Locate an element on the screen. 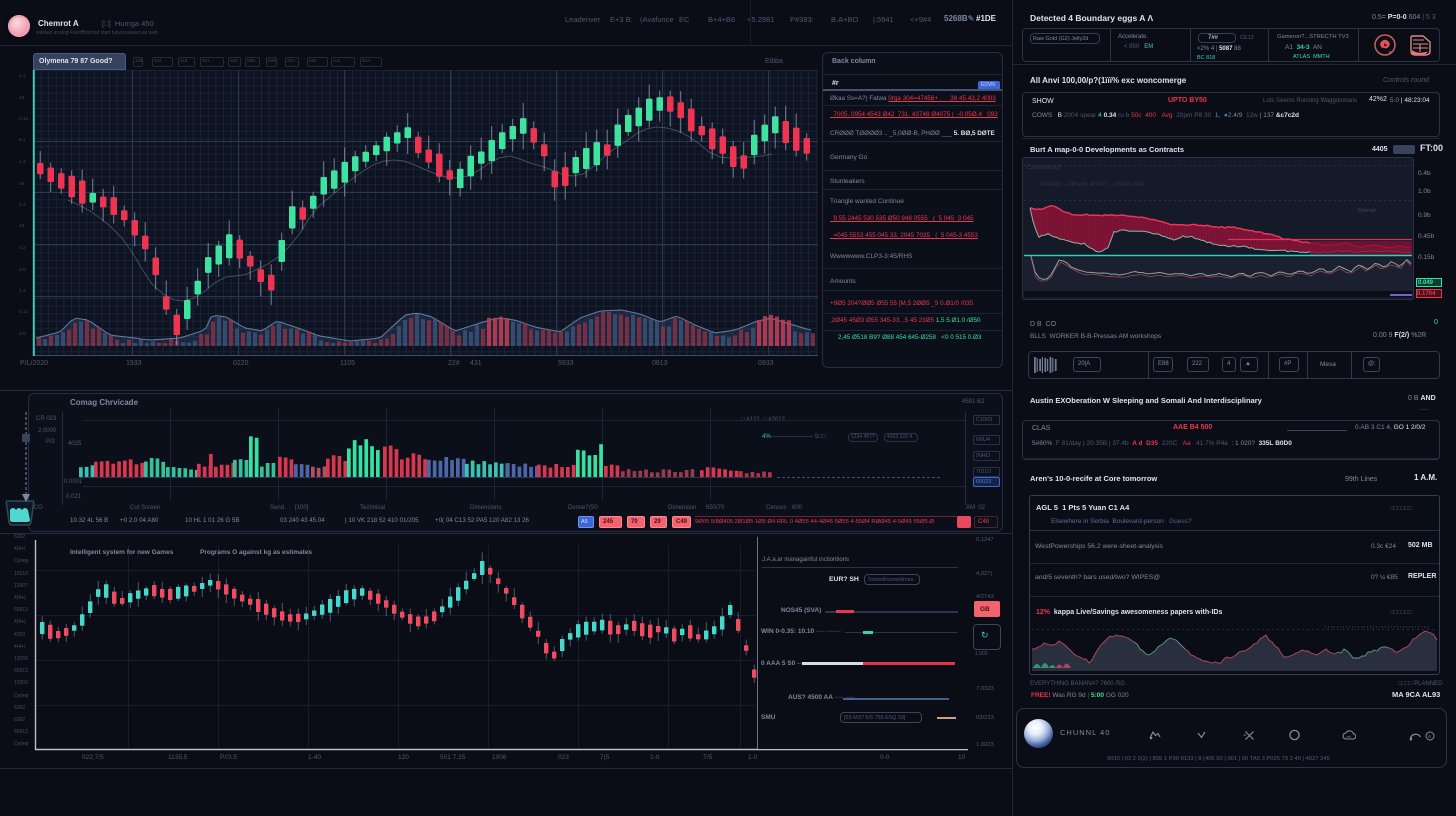  svg-text: net is located at coordinates (1349, 737).